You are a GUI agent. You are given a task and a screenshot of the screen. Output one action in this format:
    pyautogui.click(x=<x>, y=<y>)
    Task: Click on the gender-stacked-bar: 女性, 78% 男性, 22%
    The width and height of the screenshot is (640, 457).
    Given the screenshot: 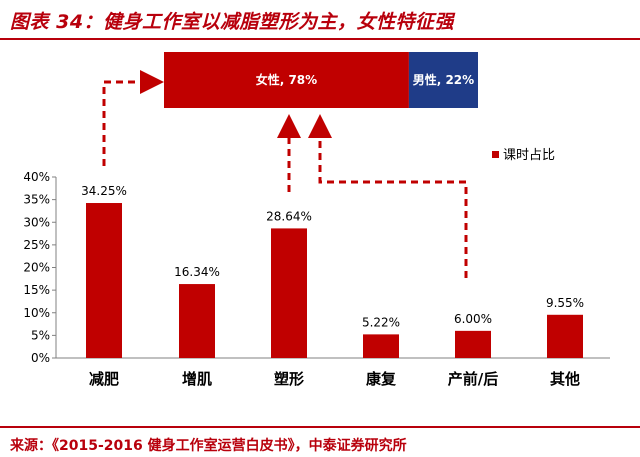 What is the action you would take?
    pyautogui.click(x=321, y=80)
    